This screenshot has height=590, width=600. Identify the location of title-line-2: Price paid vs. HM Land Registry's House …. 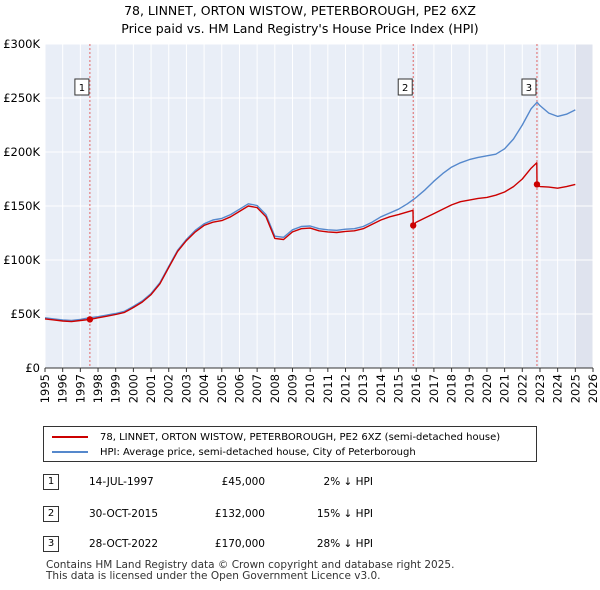
(300, 28).